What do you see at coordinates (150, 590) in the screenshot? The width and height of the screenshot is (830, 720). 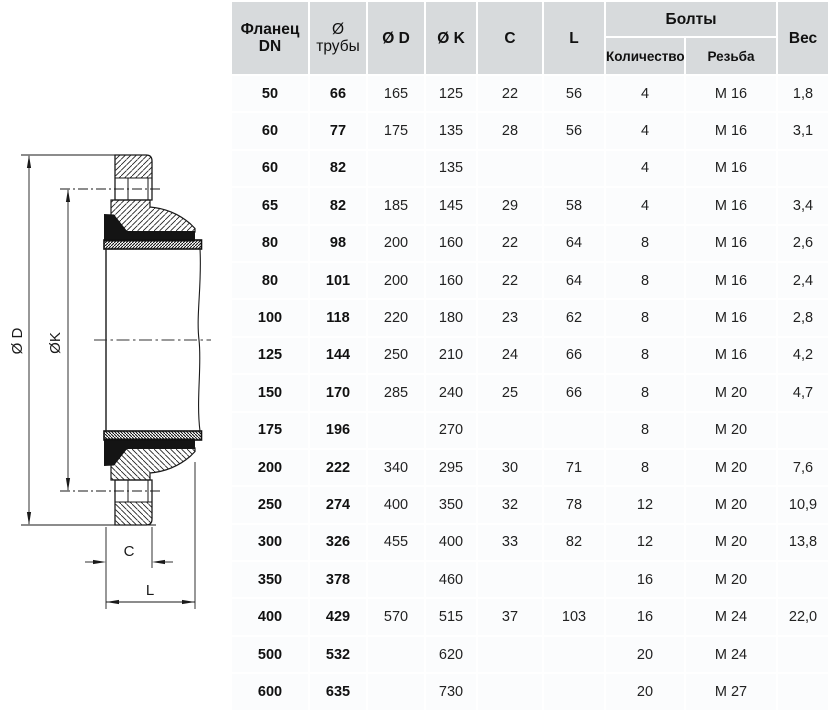 I see `dim-label-l: L` at bounding box center [150, 590].